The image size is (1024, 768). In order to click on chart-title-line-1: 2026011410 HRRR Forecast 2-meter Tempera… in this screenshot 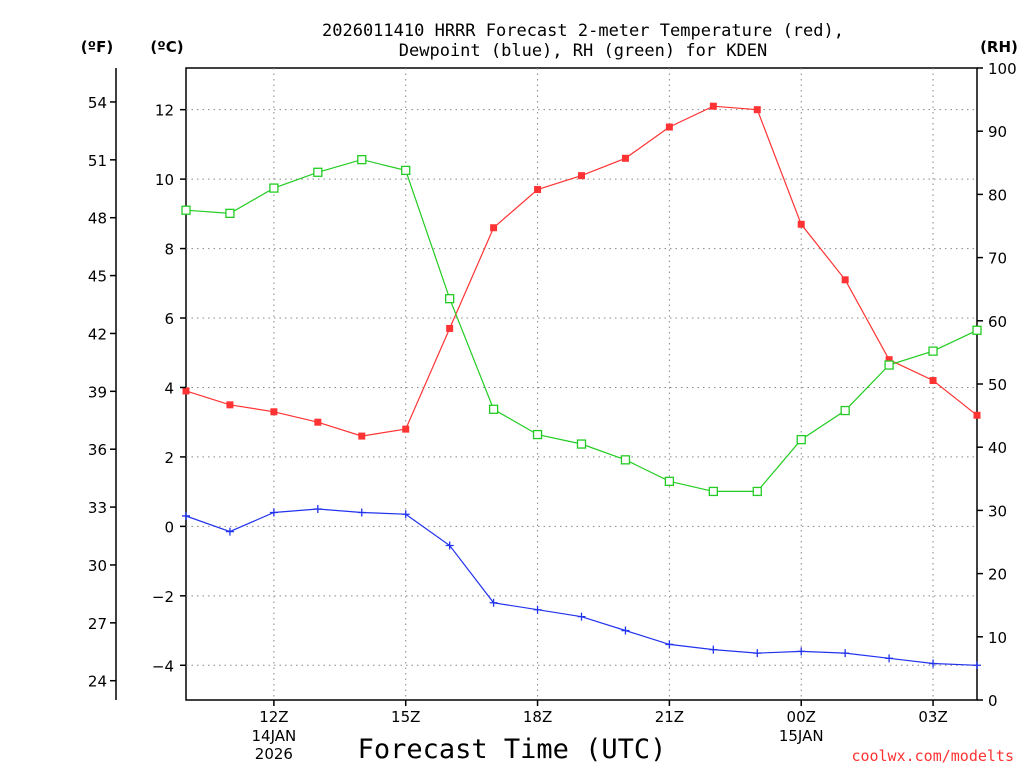, I will do `click(583, 31)`.